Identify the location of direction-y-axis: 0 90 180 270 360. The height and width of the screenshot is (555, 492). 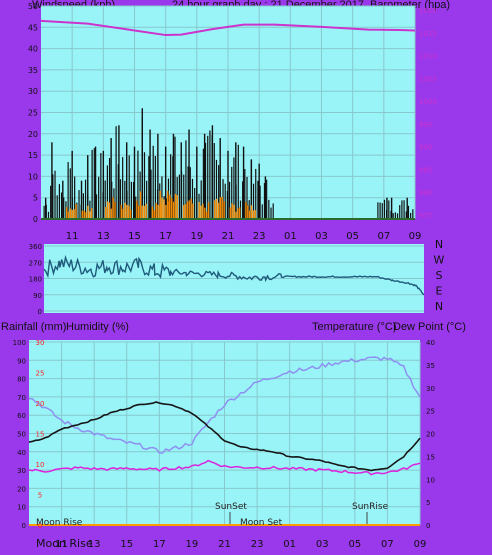
(35, 279).